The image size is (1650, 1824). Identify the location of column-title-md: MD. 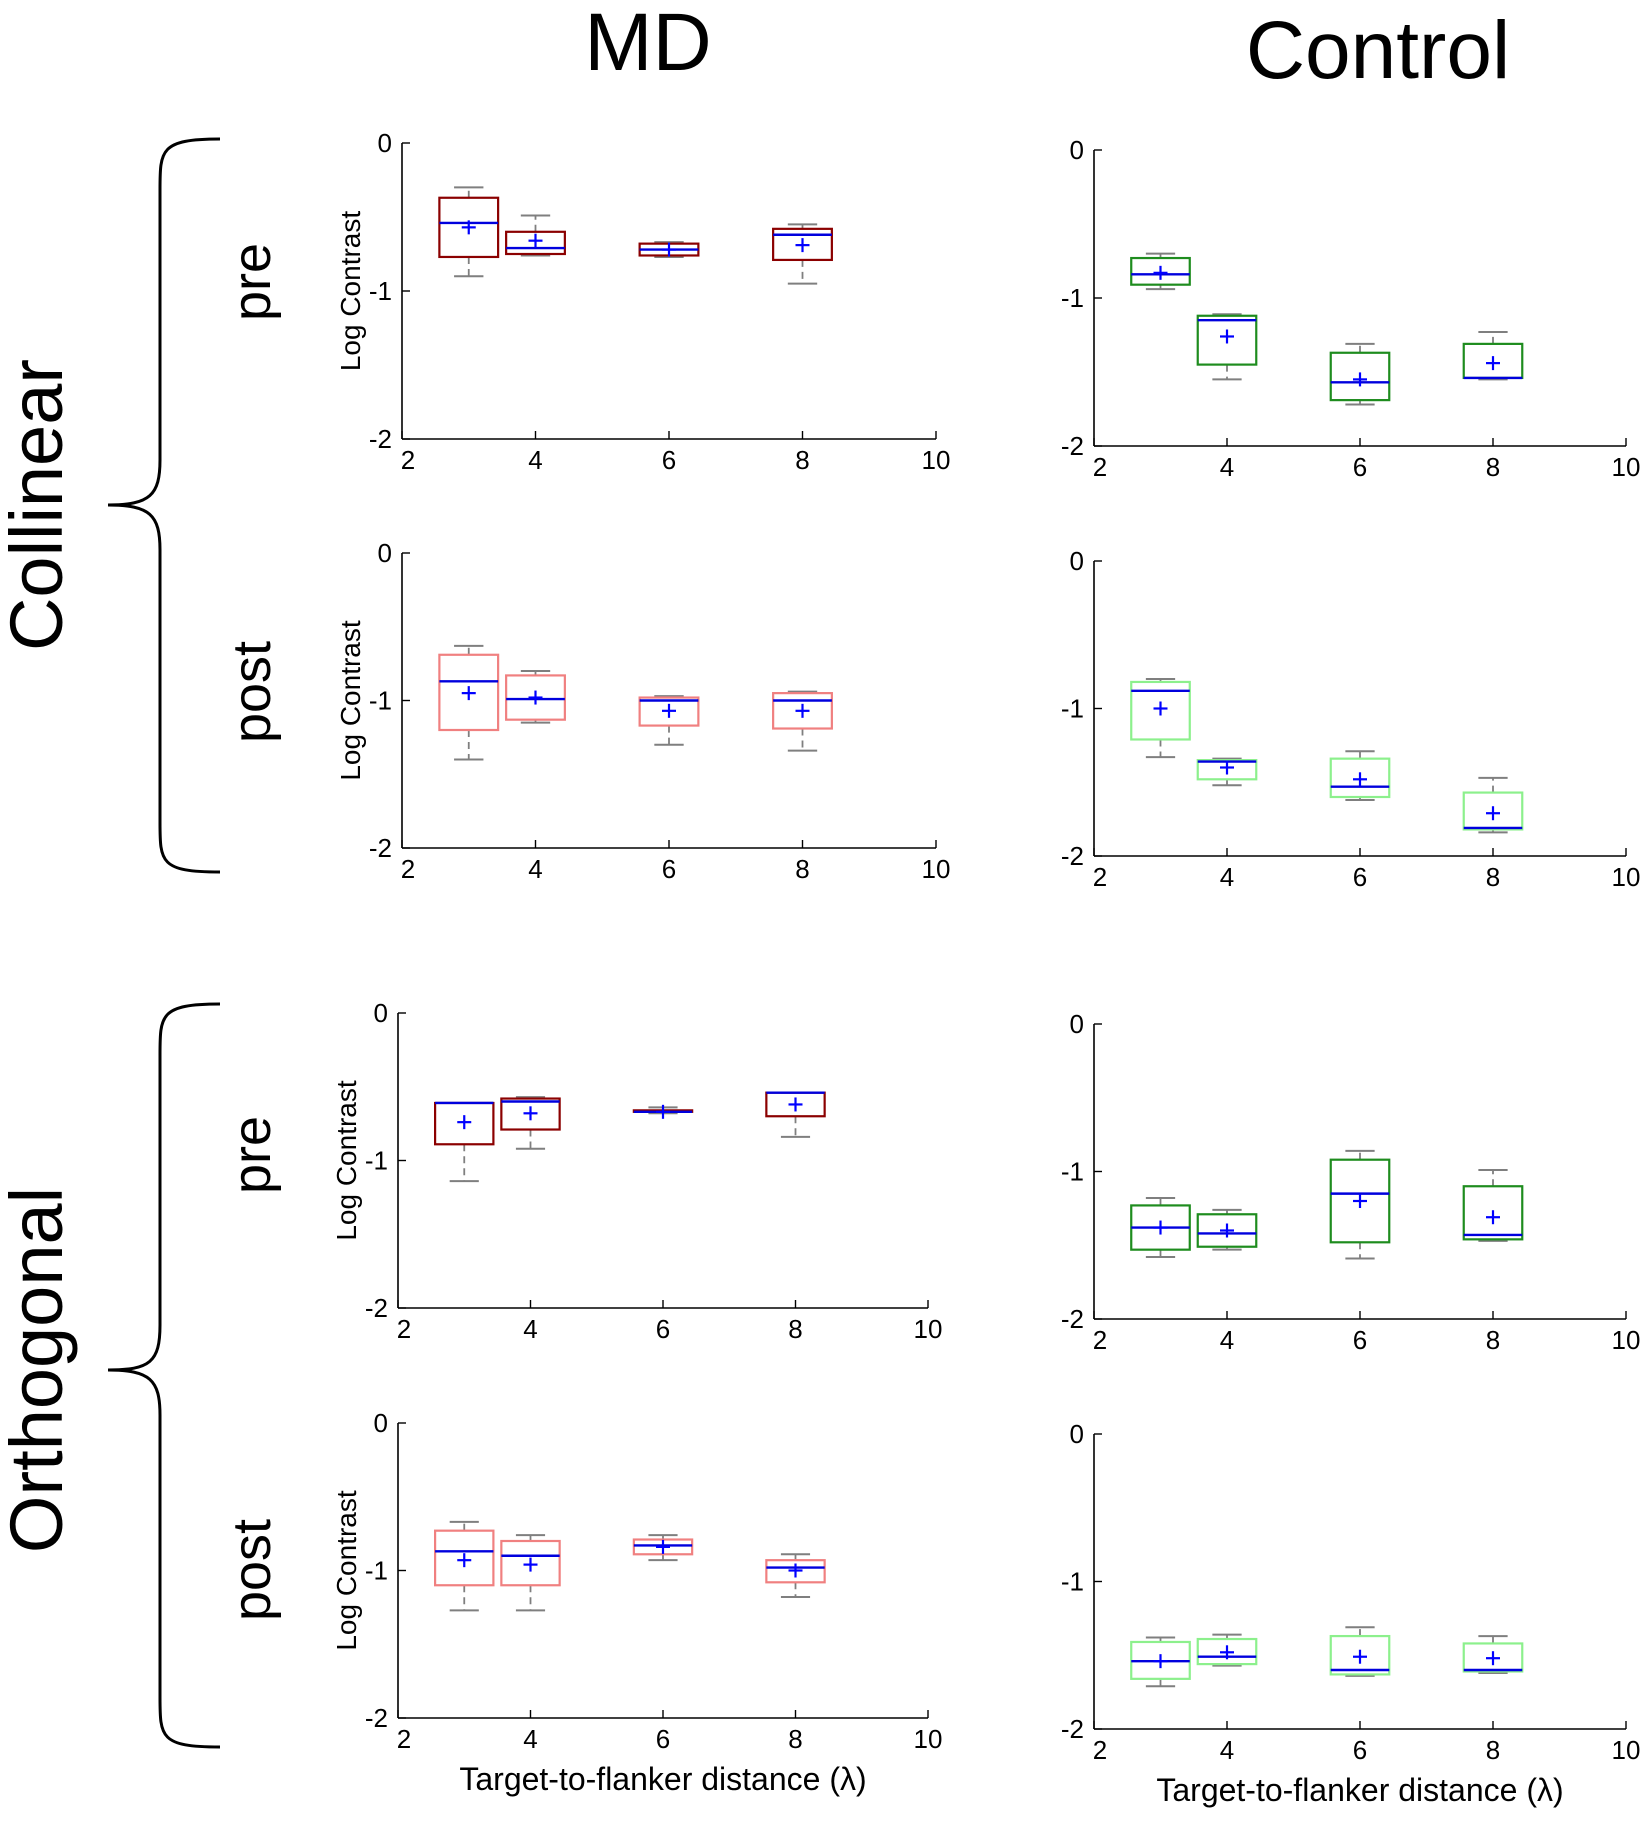
(648, 44).